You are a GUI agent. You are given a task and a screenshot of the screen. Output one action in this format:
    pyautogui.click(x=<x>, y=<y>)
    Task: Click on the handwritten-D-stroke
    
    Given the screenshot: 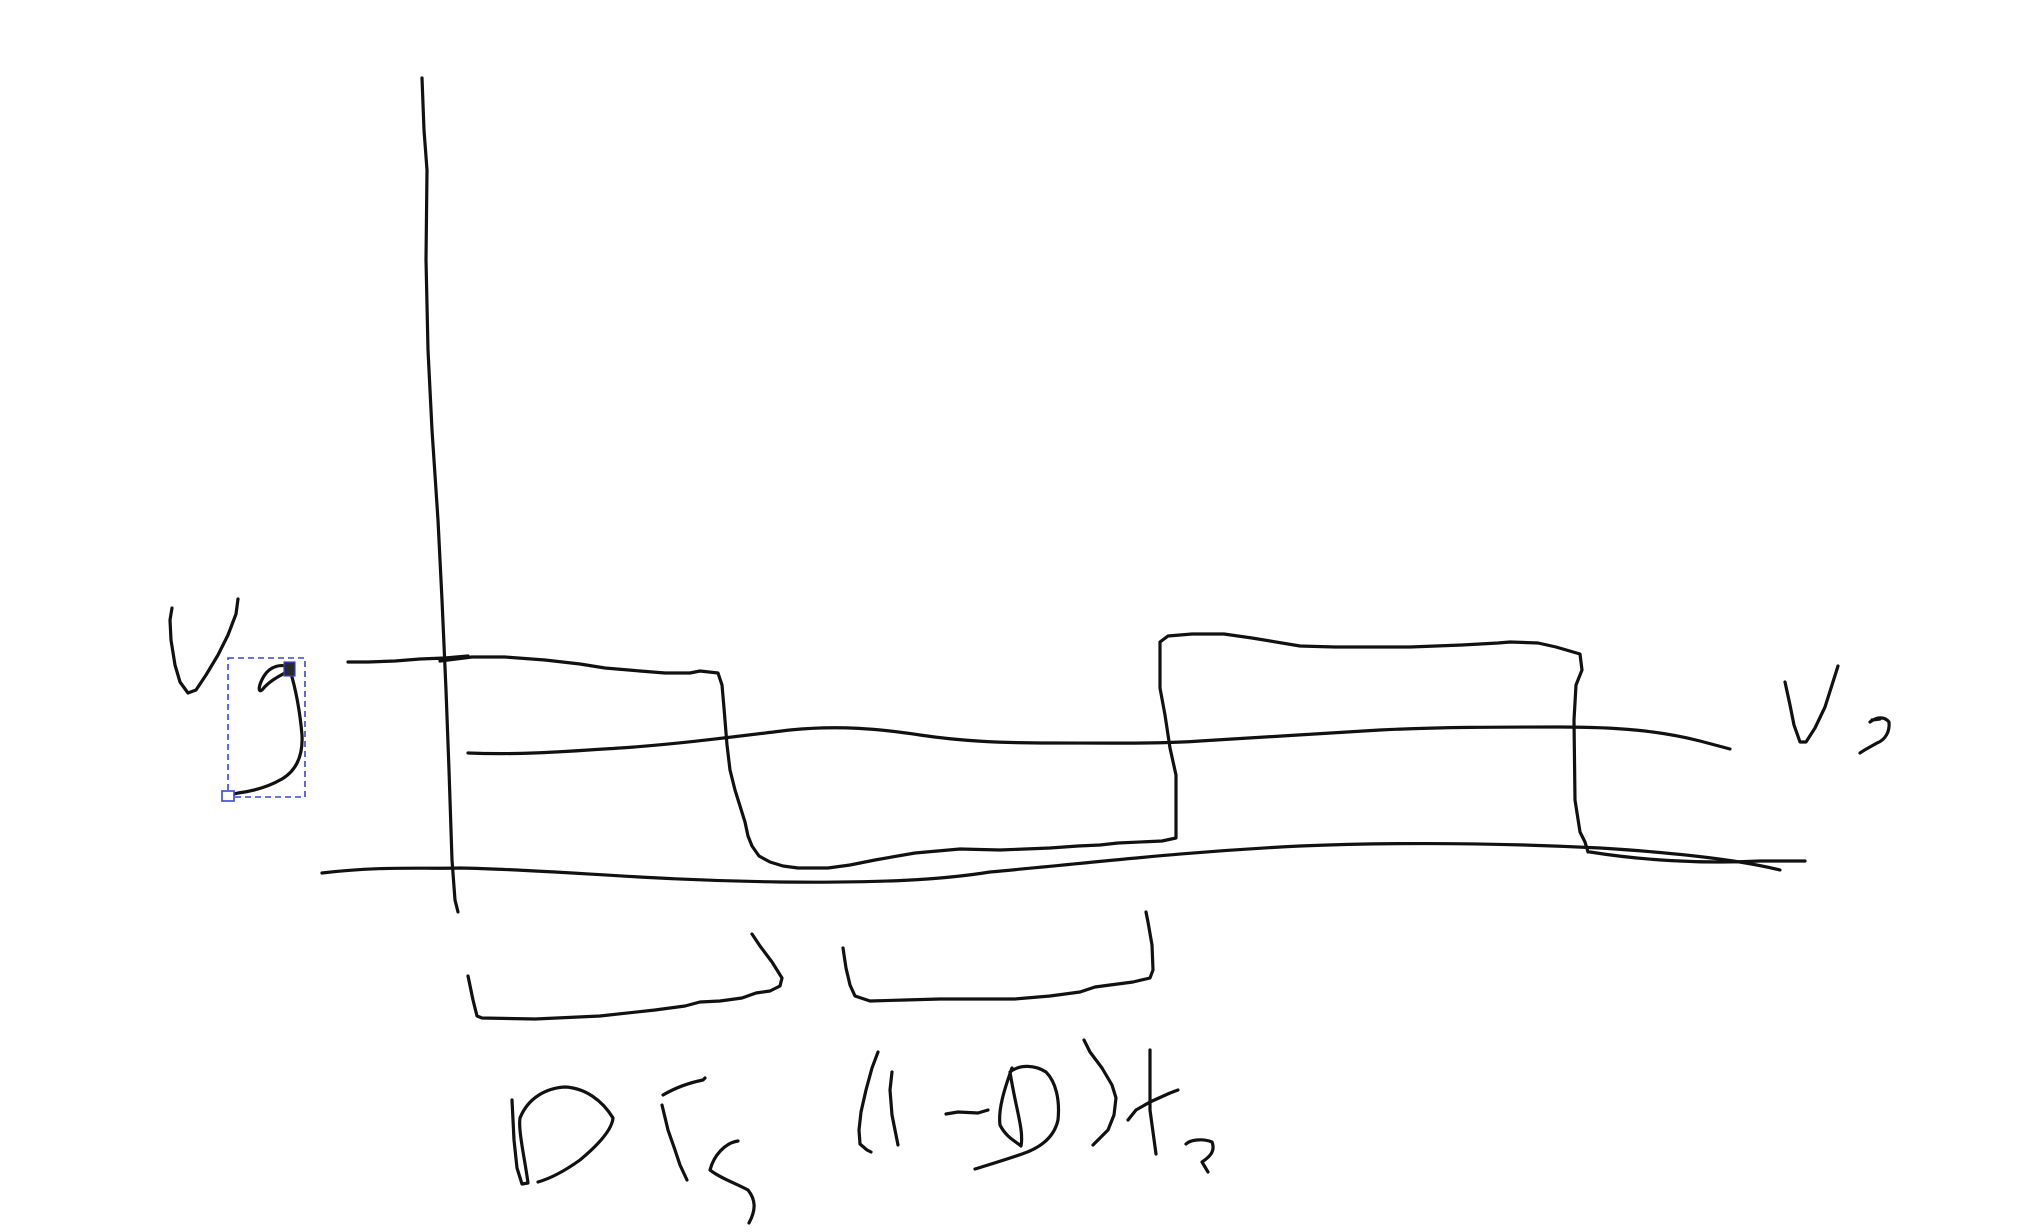 What is the action you would take?
    pyautogui.click(x=562, y=1135)
    